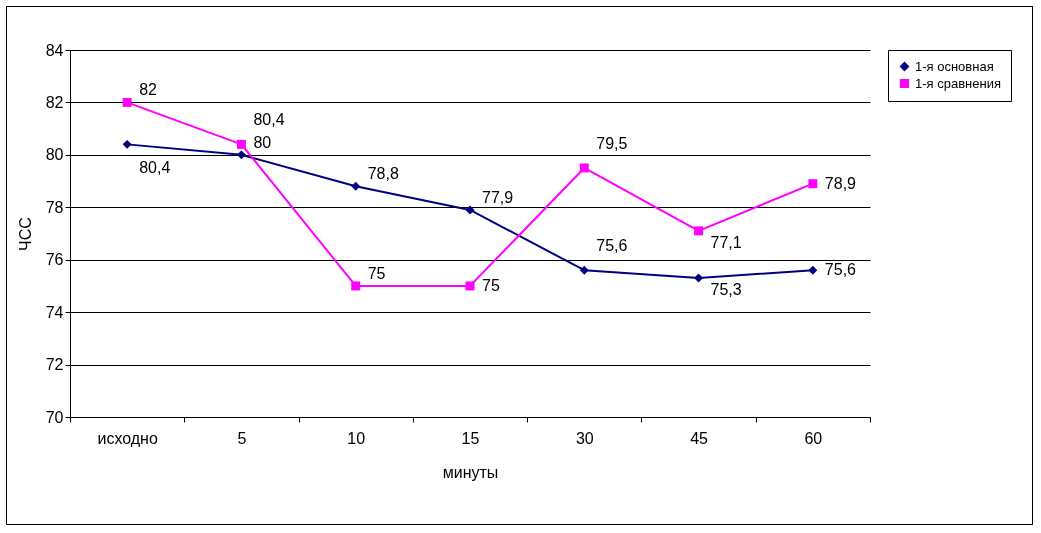 This screenshot has height=533, width=1041. What do you see at coordinates (584, 438) in the screenshot?
I see `x-tick-label: 30` at bounding box center [584, 438].